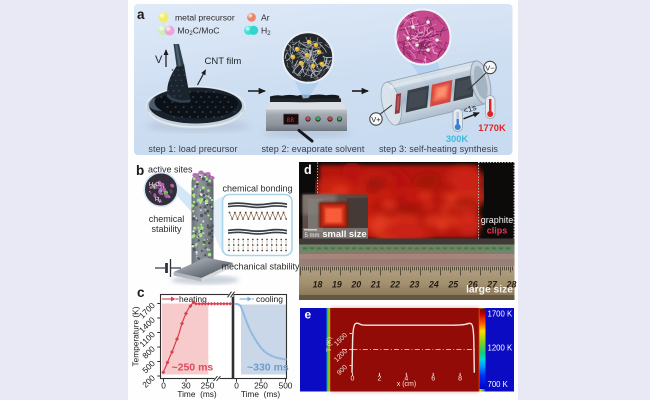 This screenshot has width=650, height=400. I want to click on svg-text: V, so click(159, 60).